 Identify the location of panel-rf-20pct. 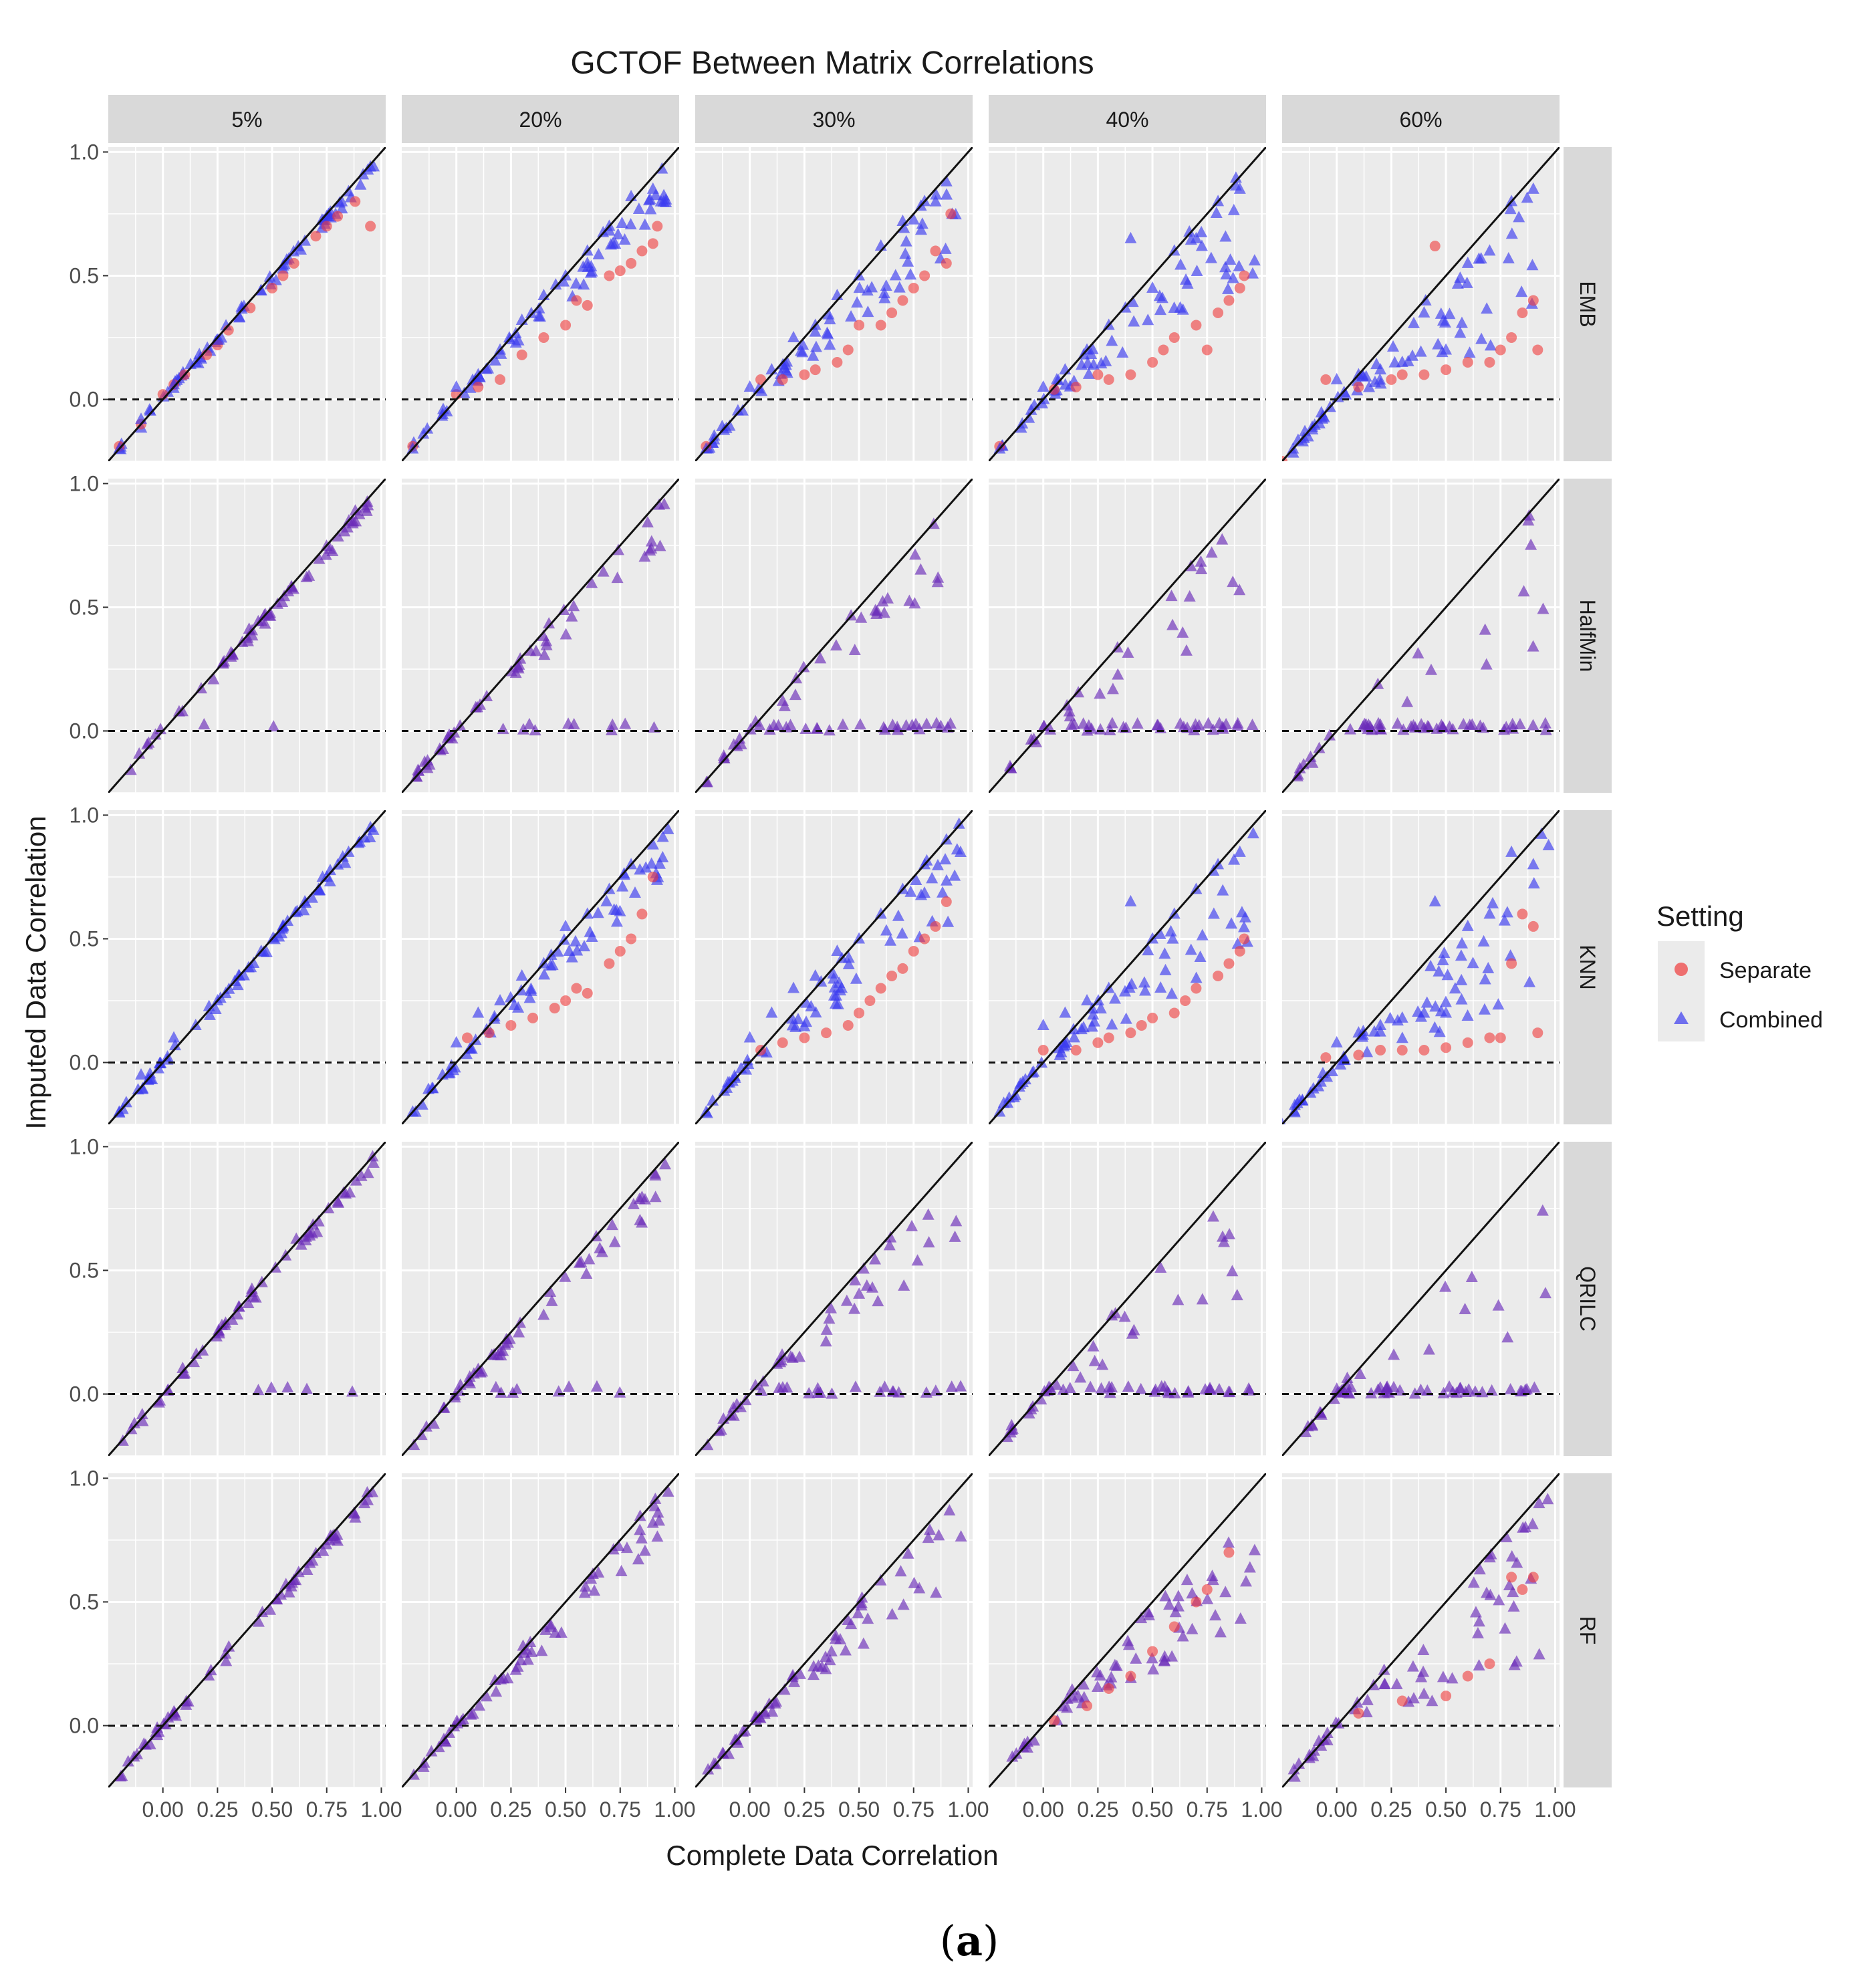
(540, 1630).